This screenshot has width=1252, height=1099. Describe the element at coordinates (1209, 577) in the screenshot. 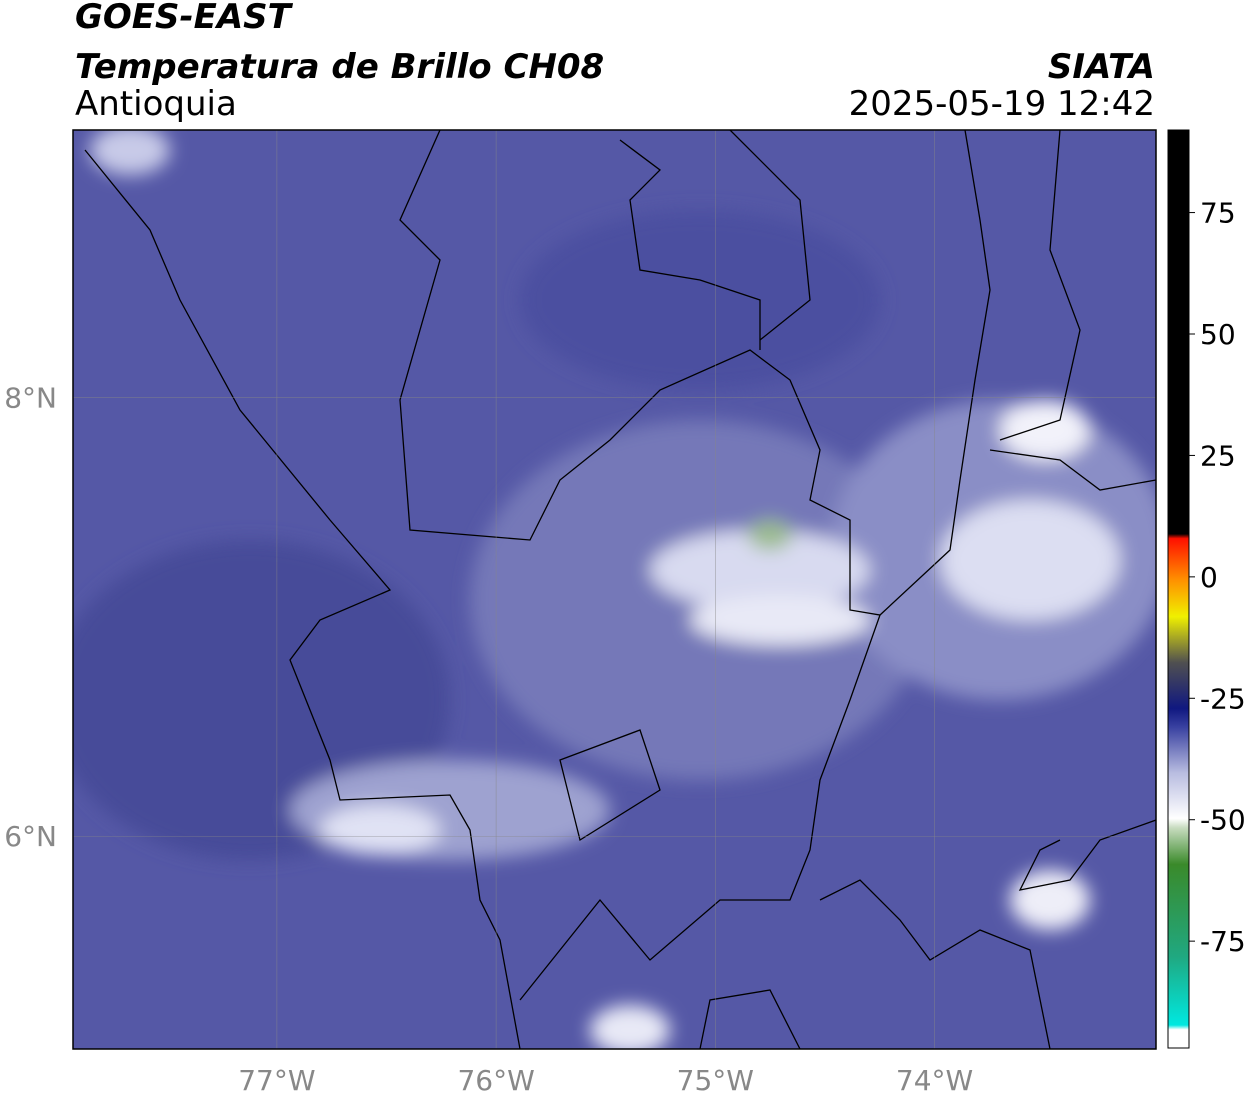

I see `colorbar-tick-label: 0` at that location.